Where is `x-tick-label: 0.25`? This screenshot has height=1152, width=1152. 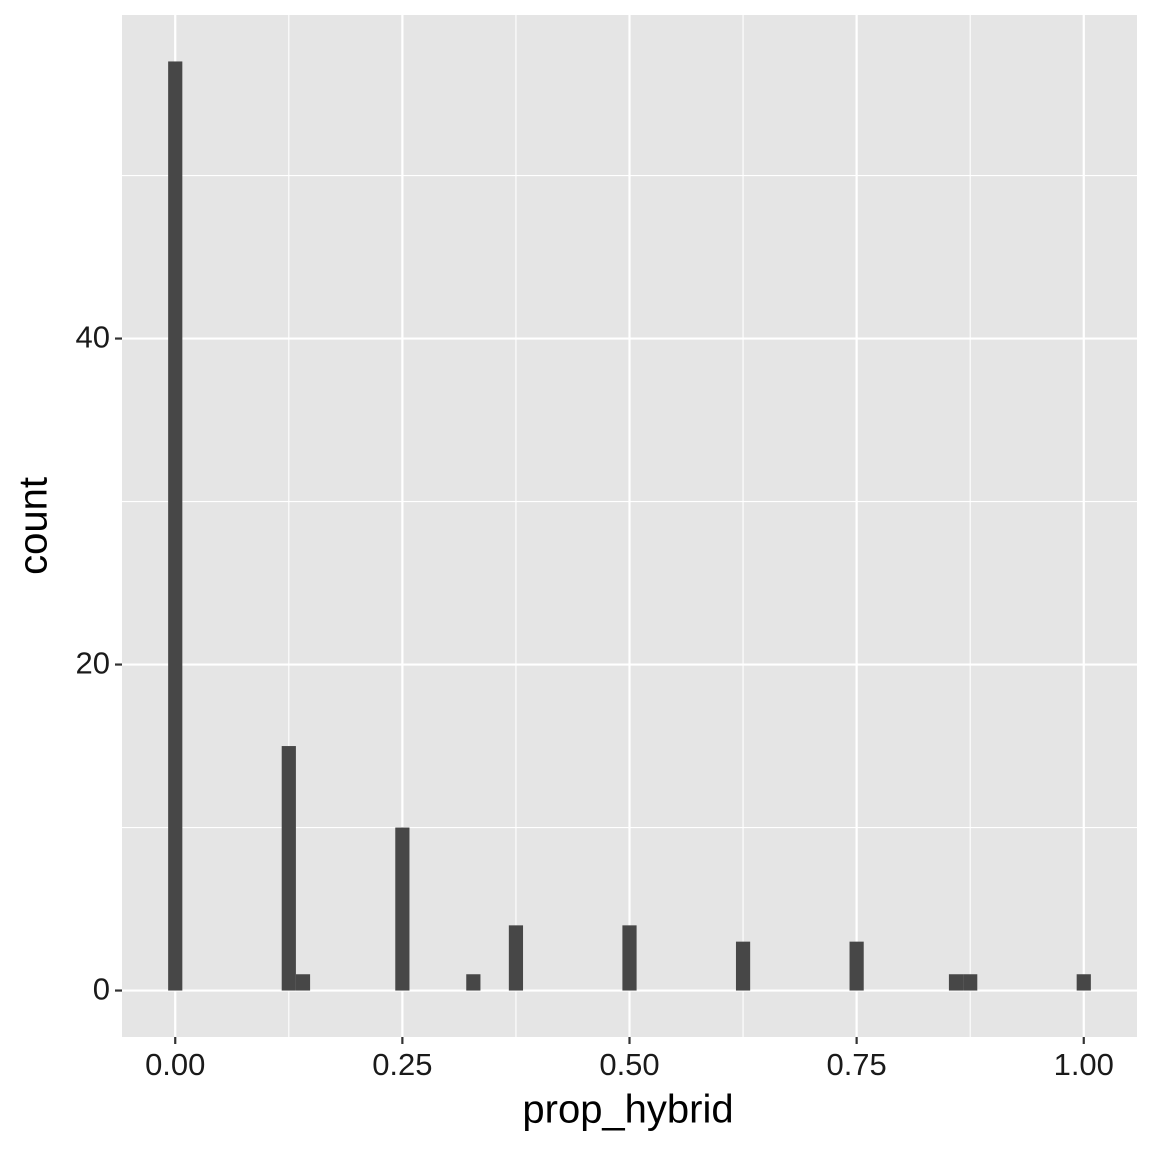 x-tick-label: 0.25 is located at coordinates (402, 1064).